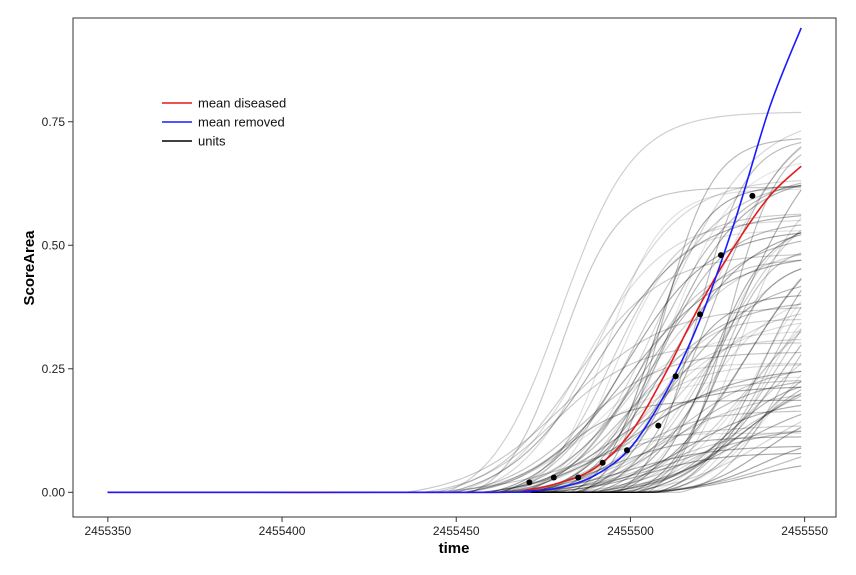  I want to click on x-axis: 2455350 2455400 2455450 2455500 2455550, so click(456, 527).